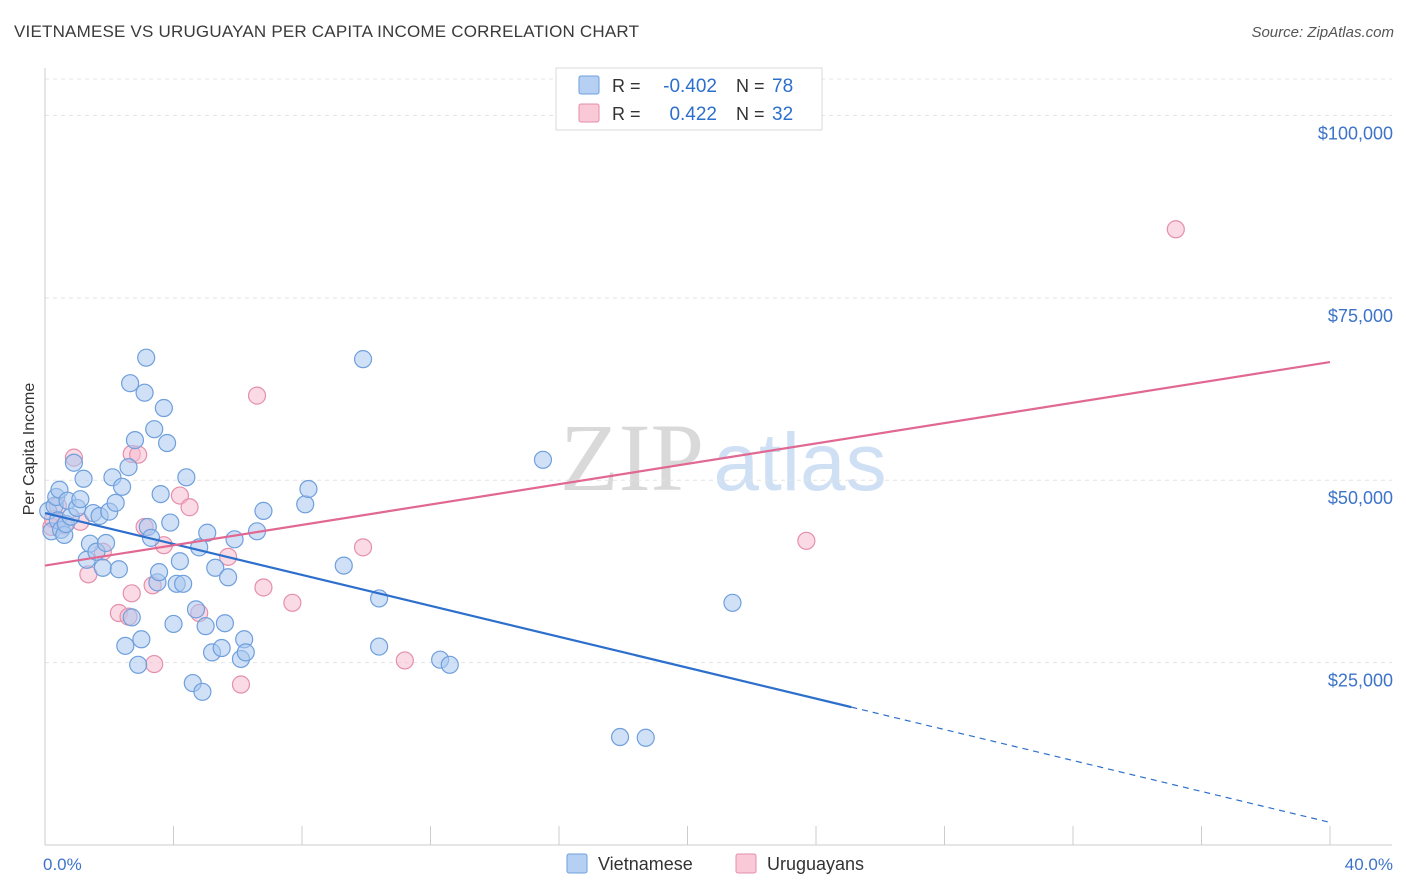  What do you see at coordinates (589, 85) in the screenshot?
I see `legend-swatch-vietnamese` at bounding box center [589, 85].